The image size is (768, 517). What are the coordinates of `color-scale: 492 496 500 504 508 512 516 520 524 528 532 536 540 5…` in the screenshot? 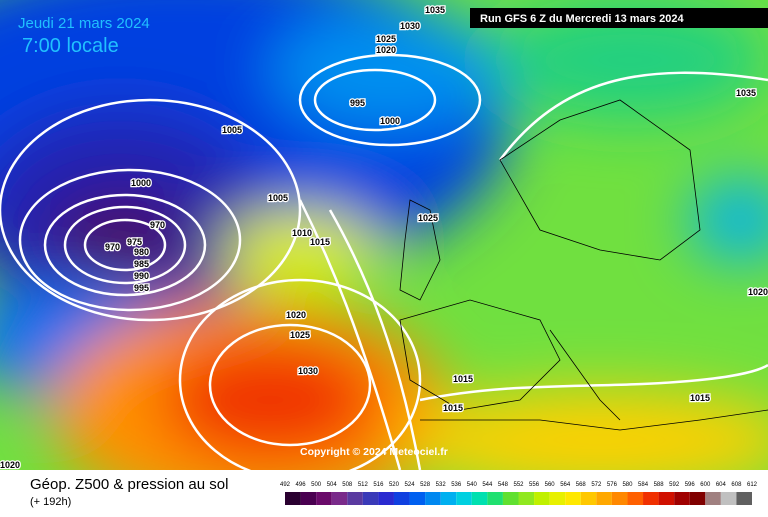 It's located at (519, 493).